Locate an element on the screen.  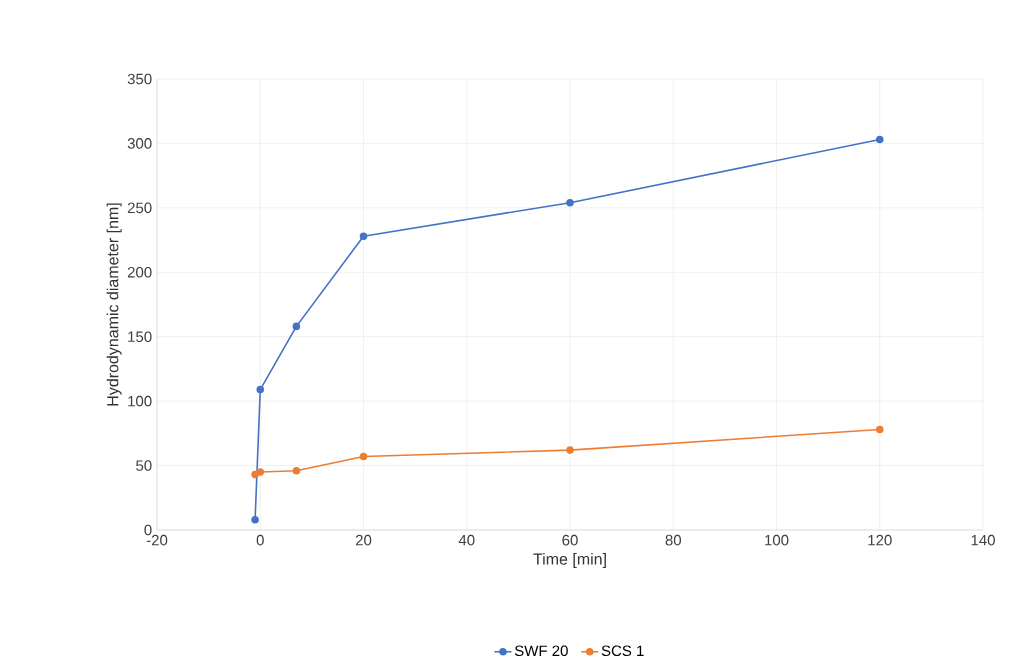
y-tick-label: 0 is located at coordinates (148, 530).